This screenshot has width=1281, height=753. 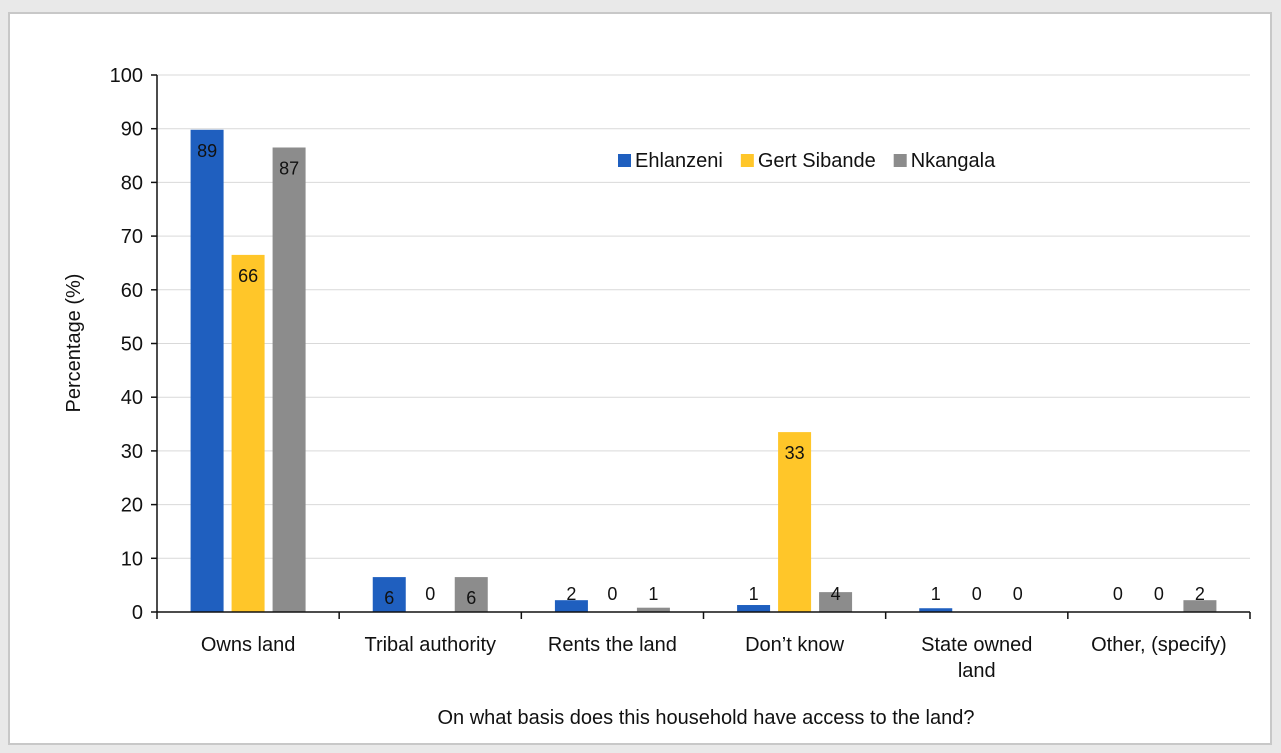 What do you see at coordinates (289, 168) in the screenshot?
I see `data-label: 87` at bounding box center [289, 168].